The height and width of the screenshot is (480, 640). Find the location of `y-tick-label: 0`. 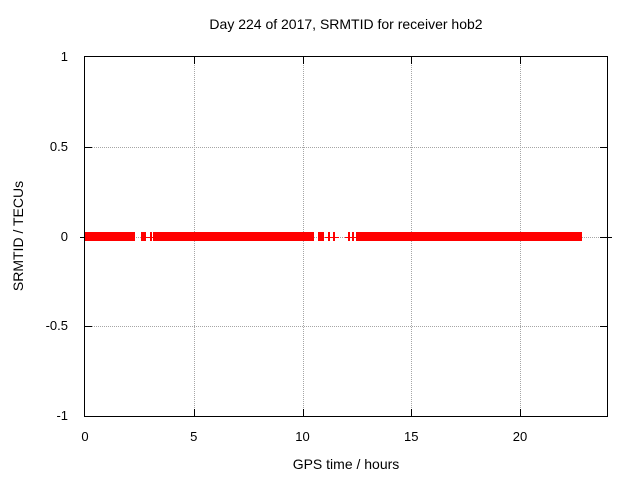

y-tick-label: 0 is located at coordinates (64, 236).